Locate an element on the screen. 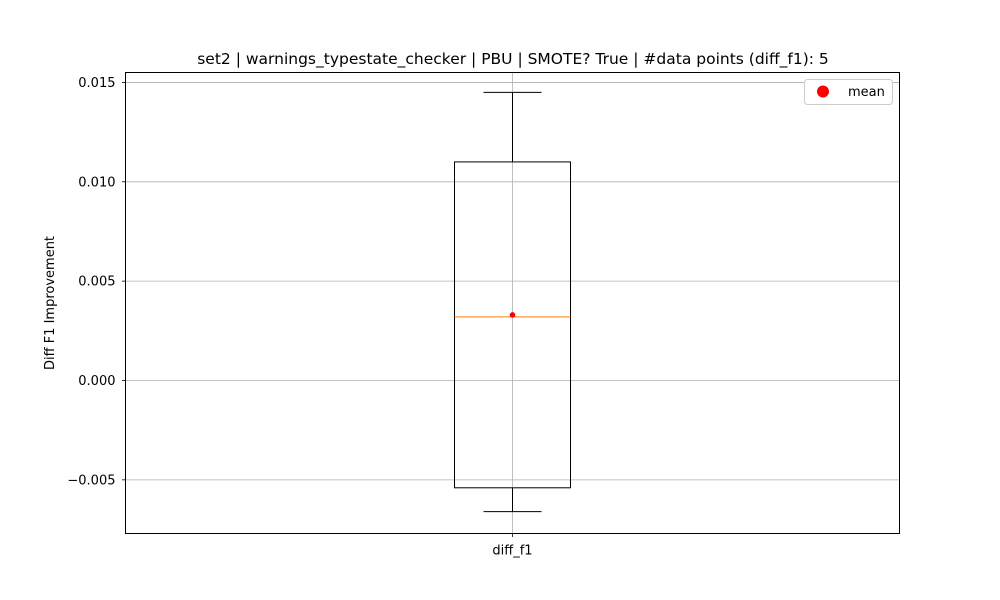  y-tick-label: 0.010 is located at coordinates (96, 182).